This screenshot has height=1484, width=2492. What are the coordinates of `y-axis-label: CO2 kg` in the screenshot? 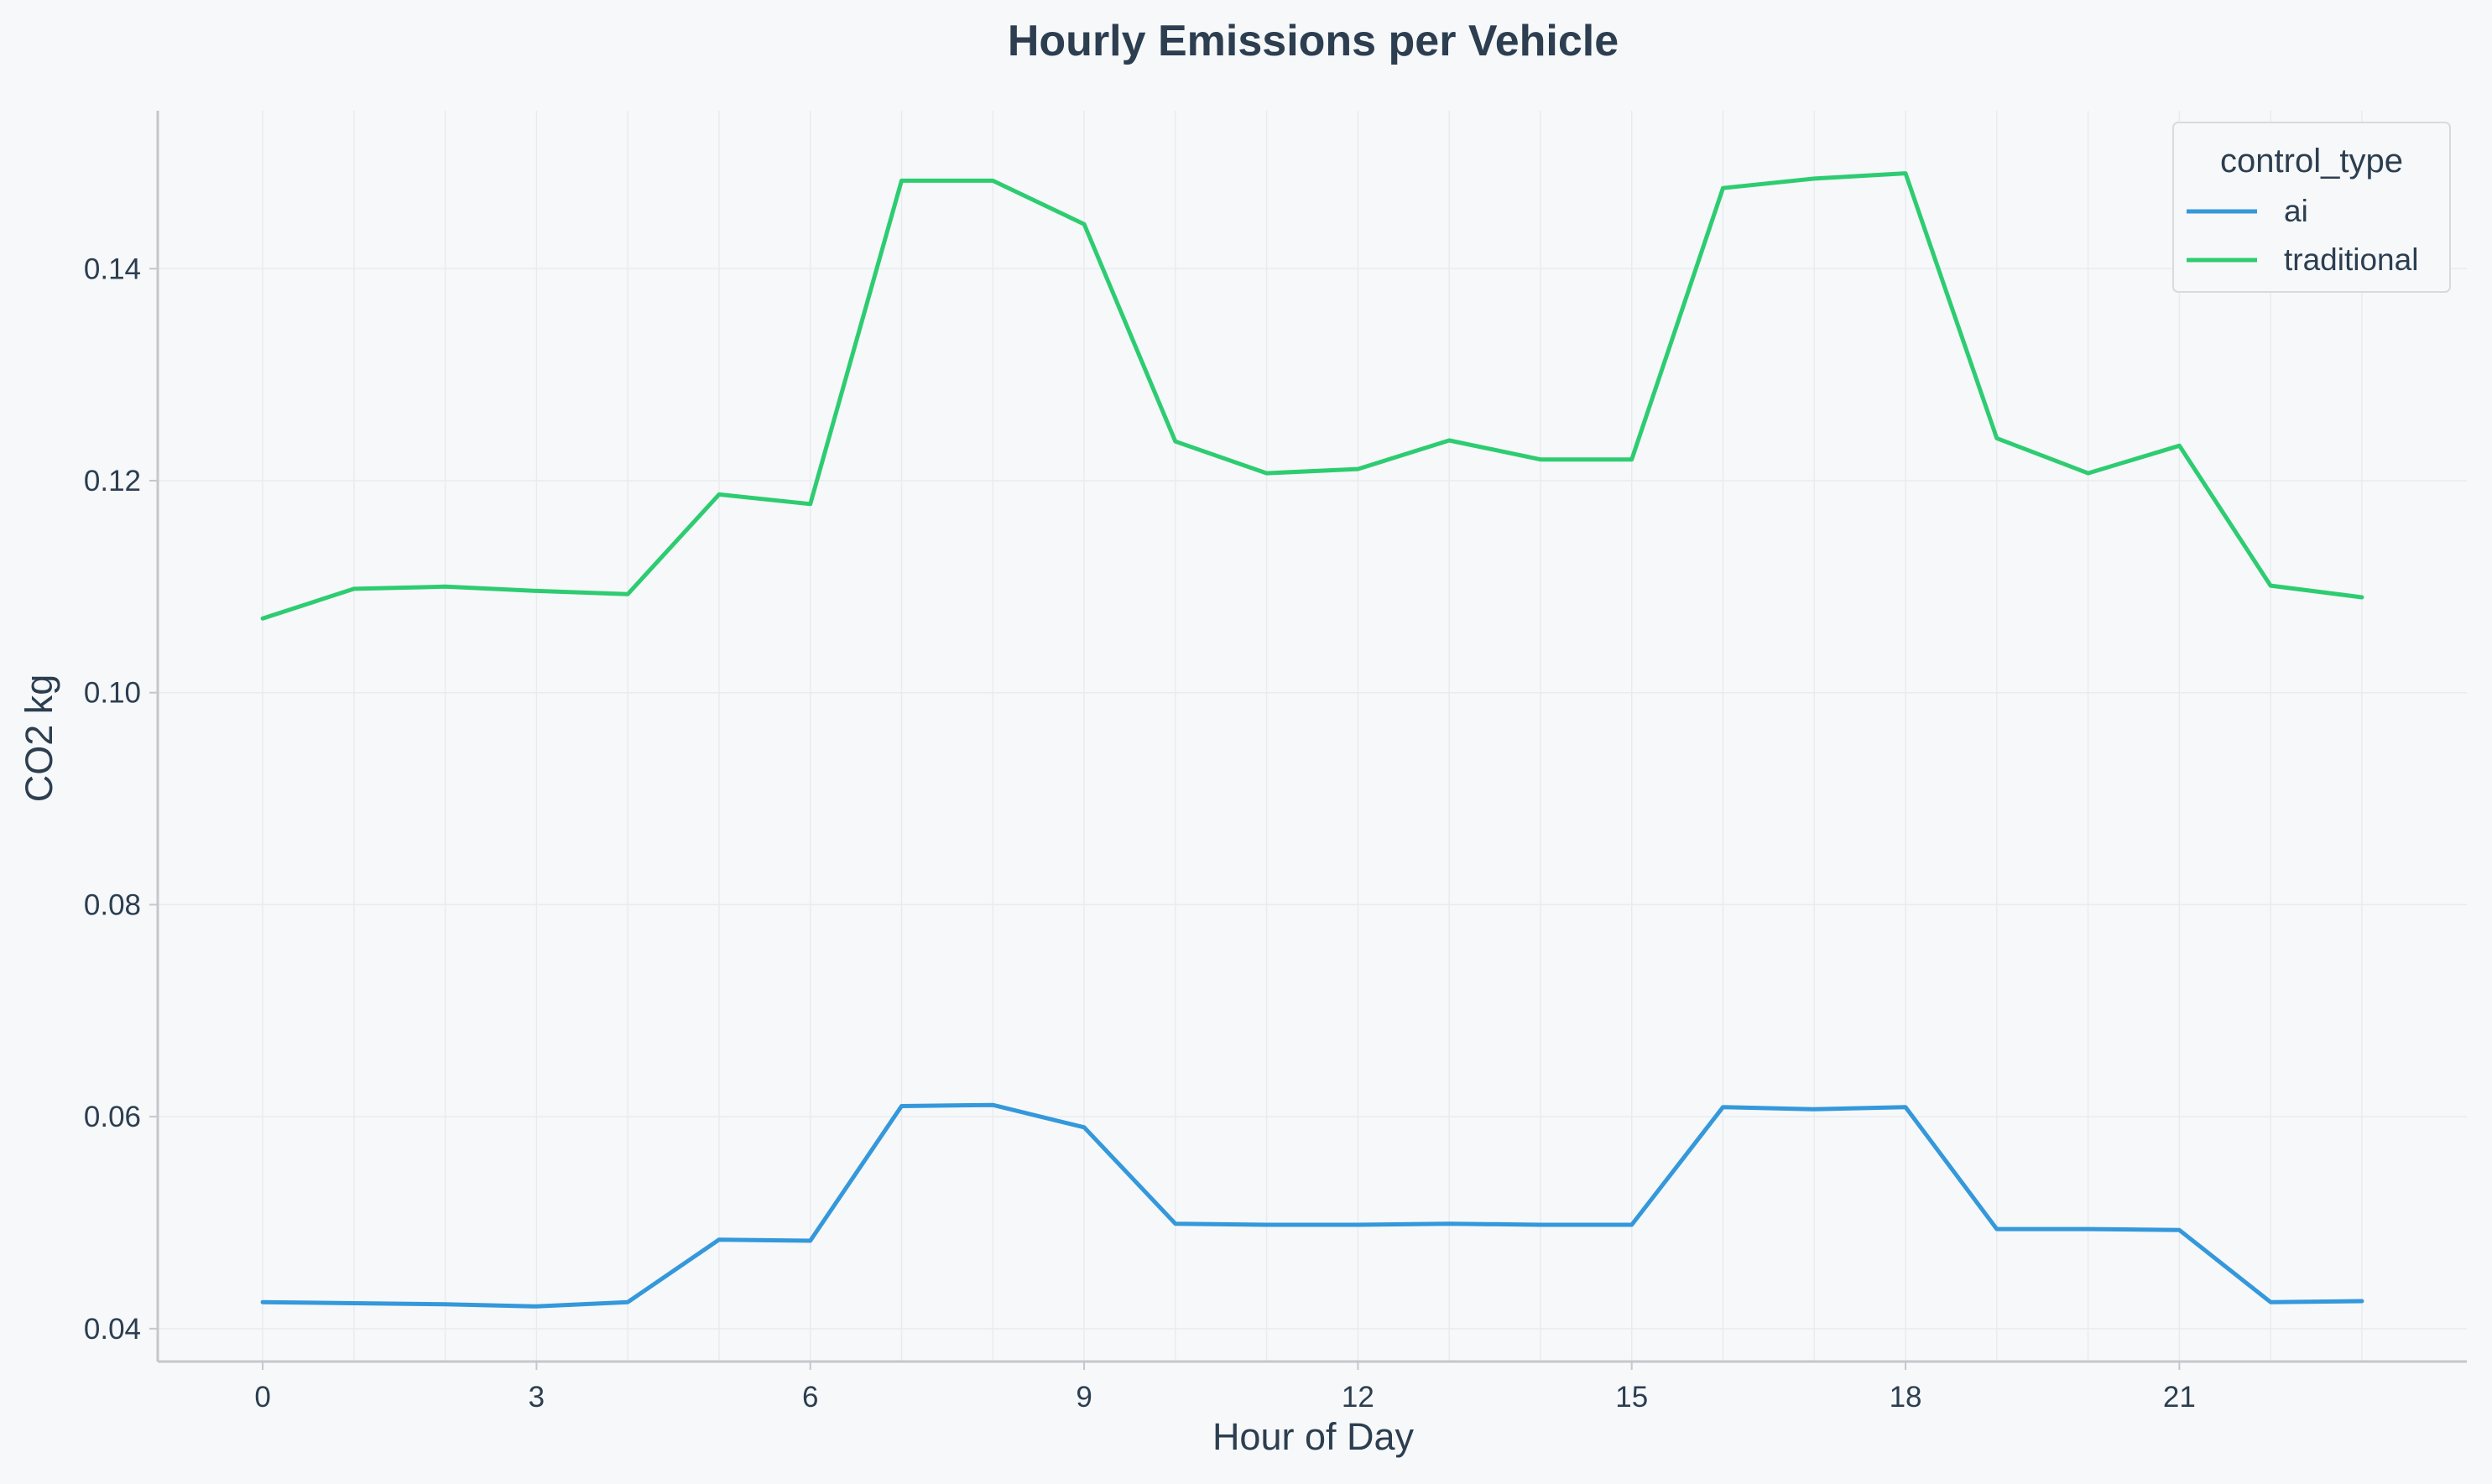 It's located at (39, 738).